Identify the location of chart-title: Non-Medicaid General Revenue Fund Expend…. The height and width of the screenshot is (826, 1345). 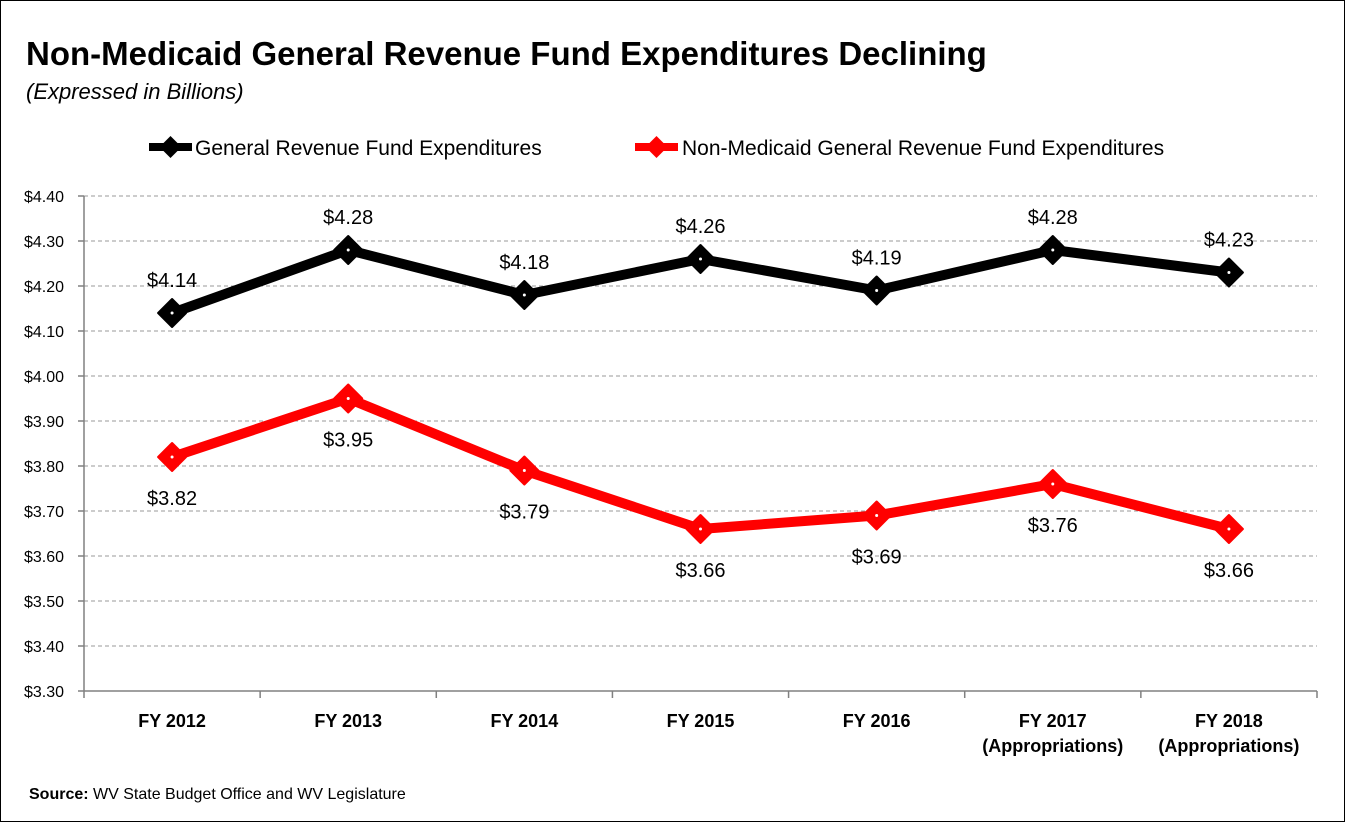
(506, 53).